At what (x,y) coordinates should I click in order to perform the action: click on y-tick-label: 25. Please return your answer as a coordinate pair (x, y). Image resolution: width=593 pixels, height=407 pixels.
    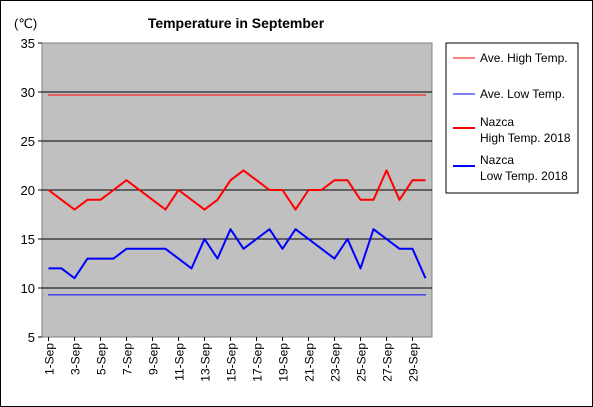
    Looking at the image, I should click on (28, 141).